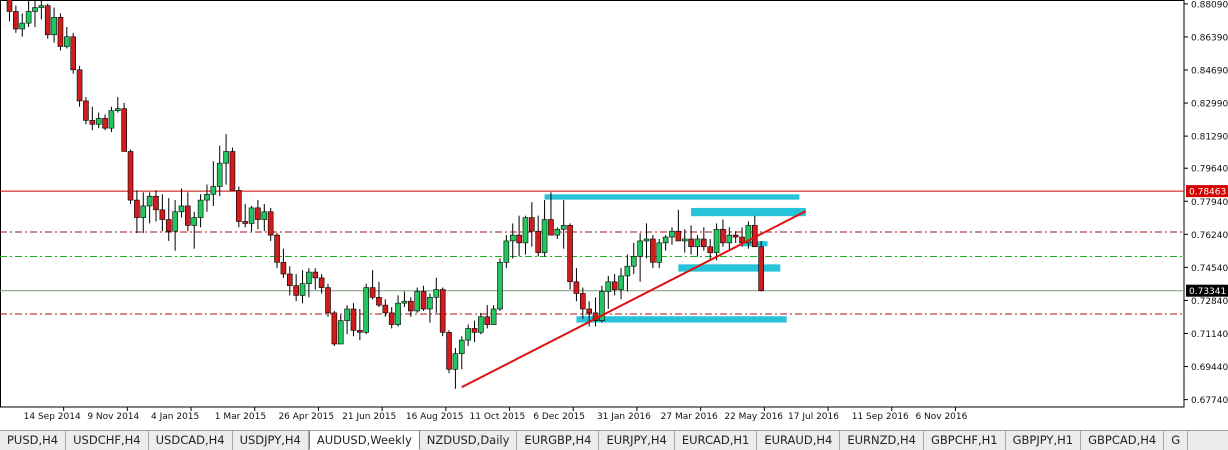  Describe the element at coordinates (882, 440) in the screenshot. I see `chart-tab: EURNZD,H4` at that location.